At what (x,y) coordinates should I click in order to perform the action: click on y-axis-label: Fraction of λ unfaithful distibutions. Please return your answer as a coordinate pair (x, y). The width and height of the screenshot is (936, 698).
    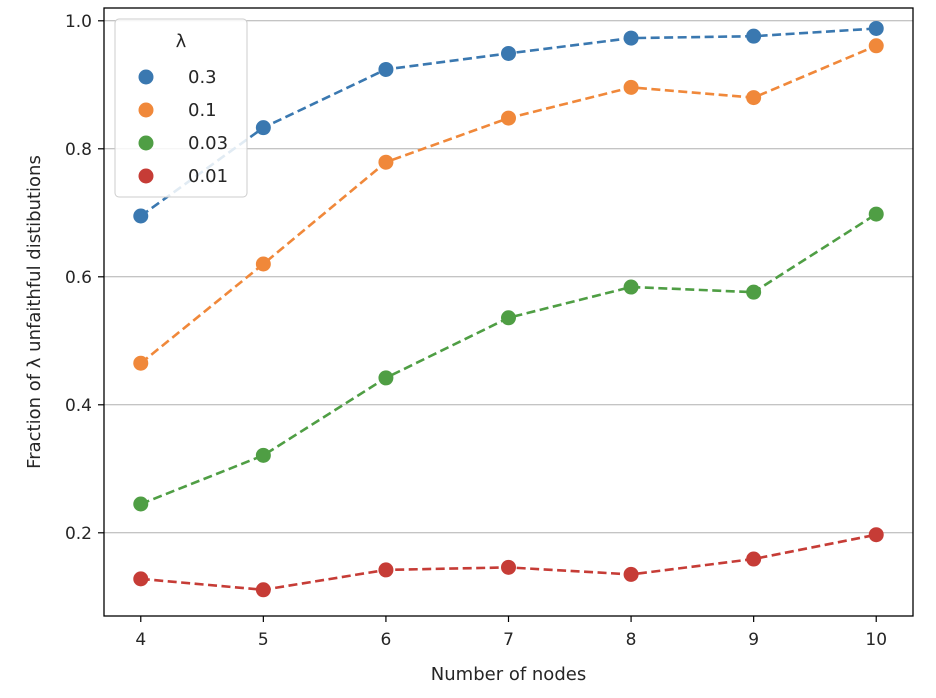
    Looking at the image, I should click on (34, 312).